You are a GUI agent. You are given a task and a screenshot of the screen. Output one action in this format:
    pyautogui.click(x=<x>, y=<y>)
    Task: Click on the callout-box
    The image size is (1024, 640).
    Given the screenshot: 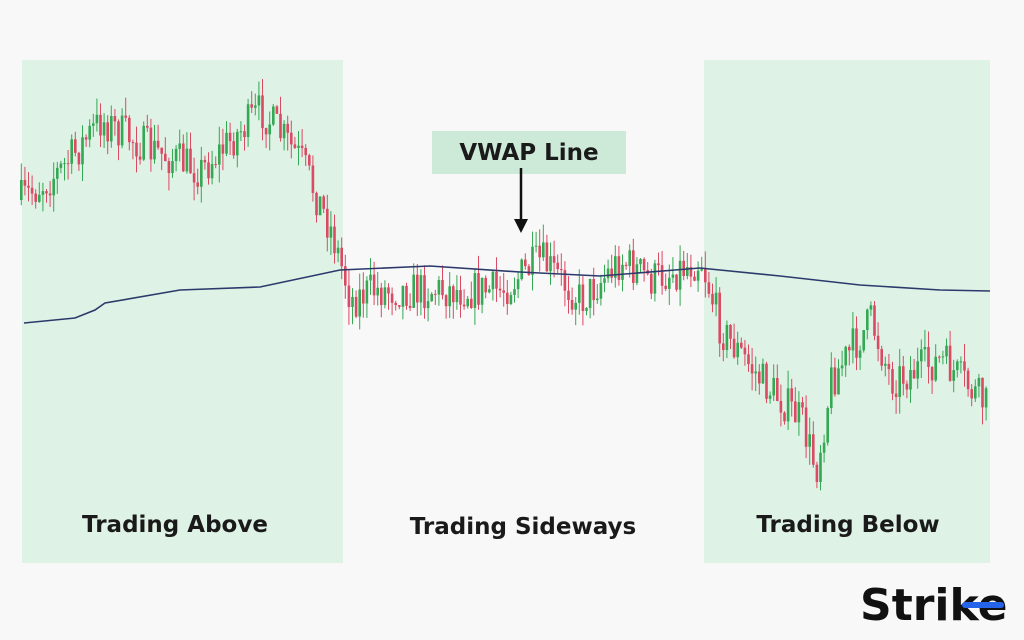 What is the action you would take?
    pyautogui.click(x=529, y=152)
    